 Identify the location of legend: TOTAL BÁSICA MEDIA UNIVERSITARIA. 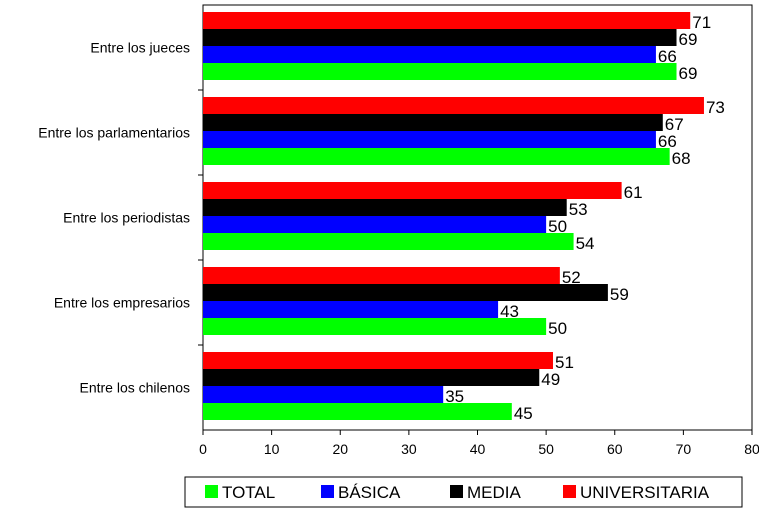
(463, 492).